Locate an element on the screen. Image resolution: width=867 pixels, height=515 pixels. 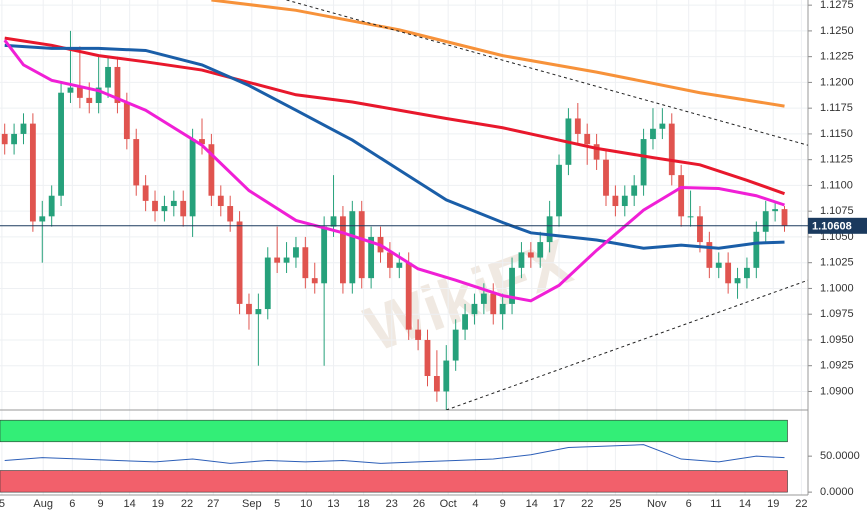
y-tick-label: 1.1150 is located at coordinates (836, 134).